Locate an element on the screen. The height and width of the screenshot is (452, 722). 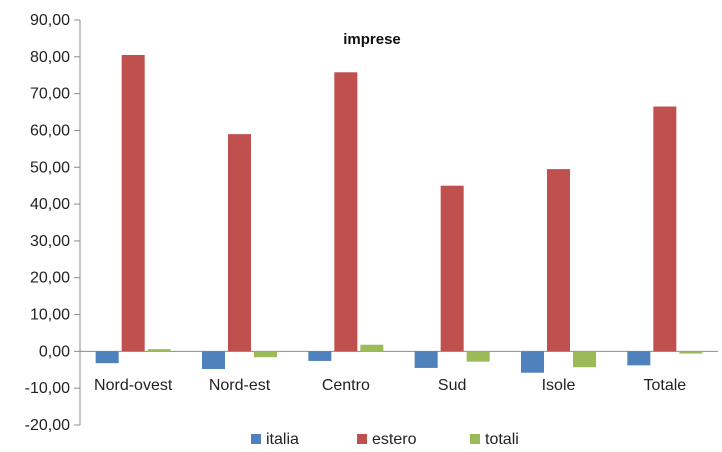
x-tick-label: Totale is located at coordinates (664, 385).